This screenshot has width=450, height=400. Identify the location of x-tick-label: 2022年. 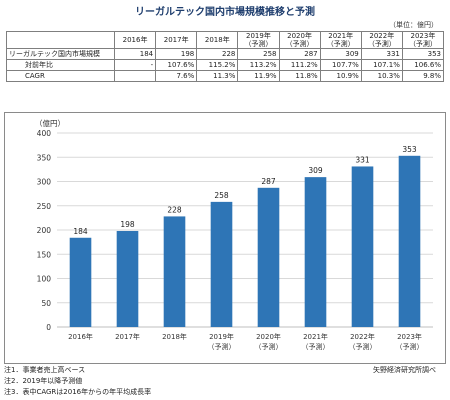
(362, 336).